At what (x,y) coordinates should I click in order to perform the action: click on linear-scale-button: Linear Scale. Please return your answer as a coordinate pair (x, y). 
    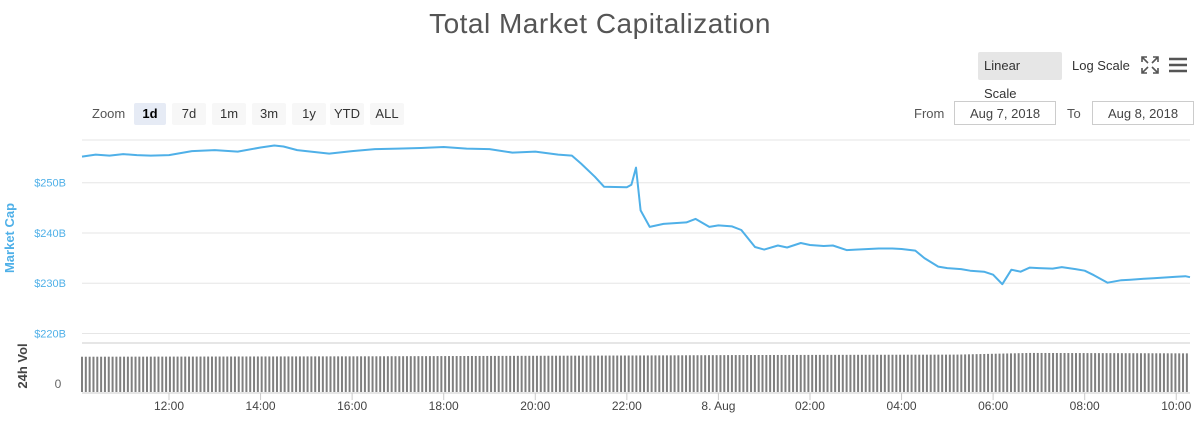
    Looking at the image, I should click on (1020, 76).